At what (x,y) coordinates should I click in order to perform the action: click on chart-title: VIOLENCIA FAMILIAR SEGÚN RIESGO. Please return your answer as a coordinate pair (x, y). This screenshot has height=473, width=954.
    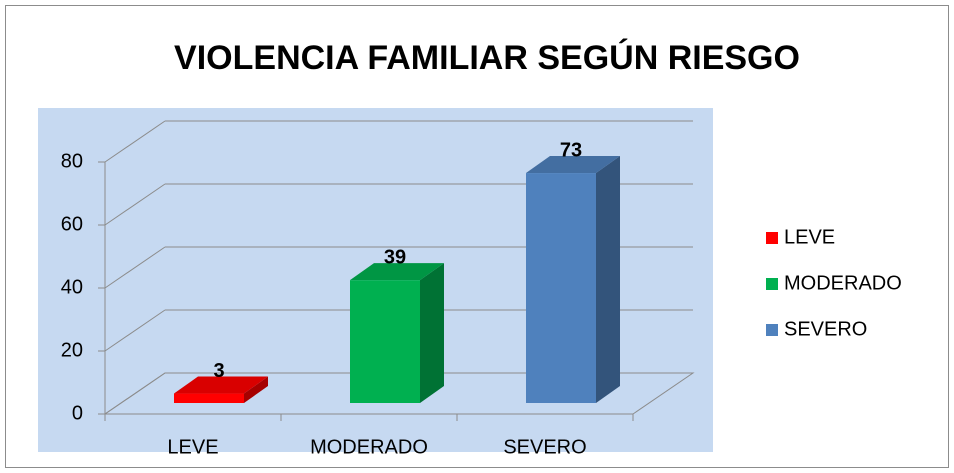
    Looking at the image, I should click on (487, 58).